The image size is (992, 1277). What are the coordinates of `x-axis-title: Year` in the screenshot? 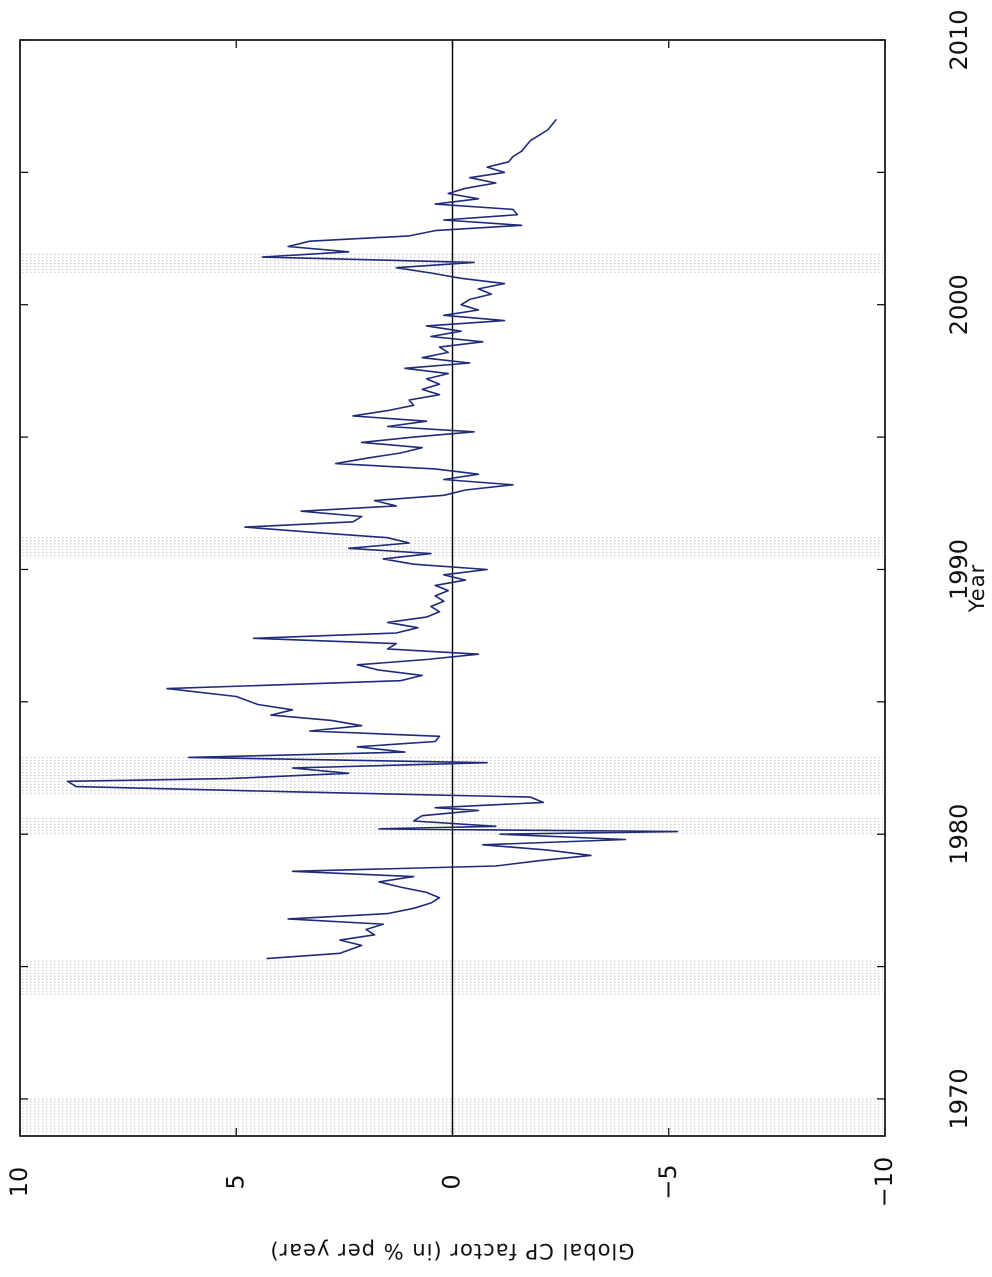 It's located at (977, 588).